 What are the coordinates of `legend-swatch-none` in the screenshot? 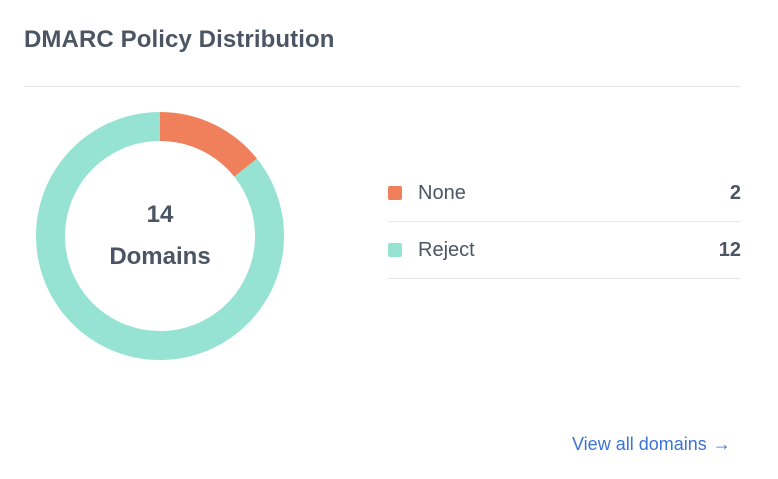 It's located at (395, 193).